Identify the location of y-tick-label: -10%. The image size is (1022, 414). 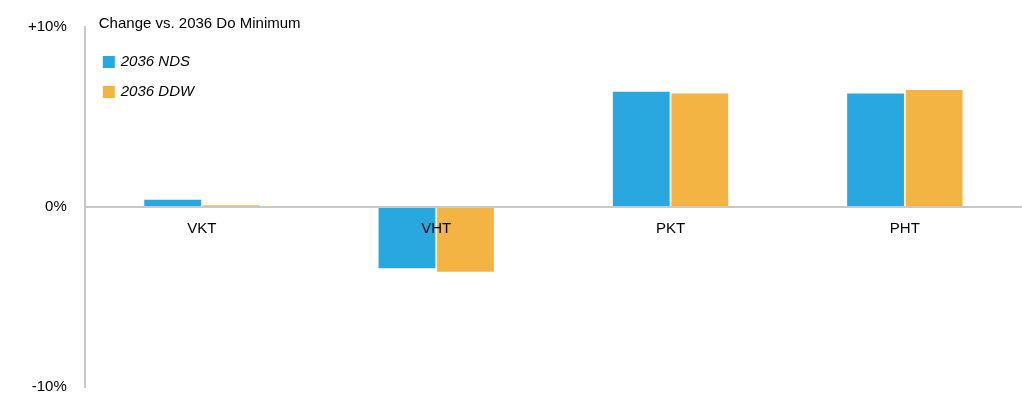
(49, 386).